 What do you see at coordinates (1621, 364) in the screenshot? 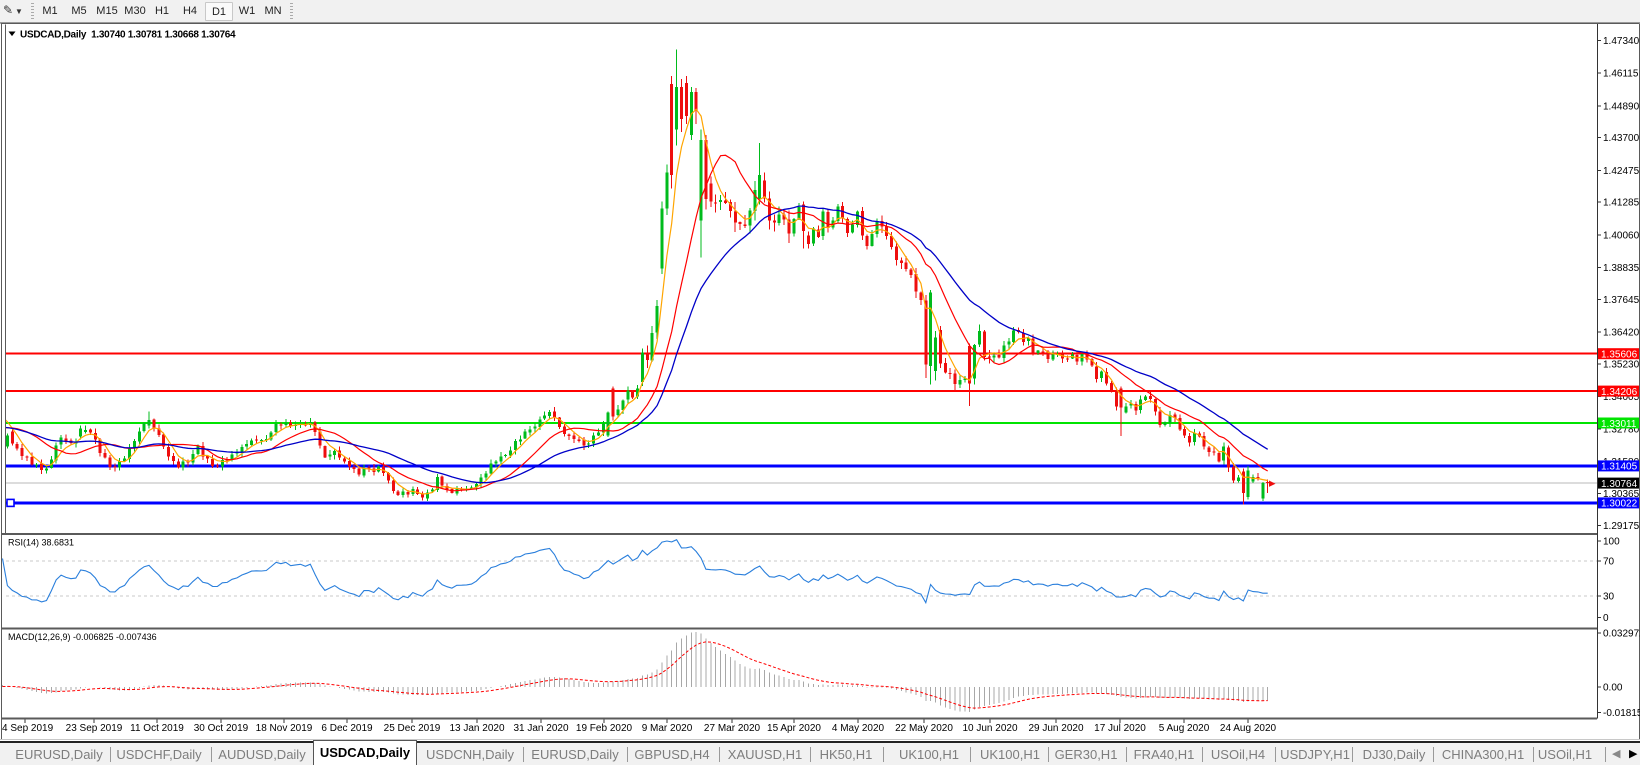
I see `svg-text: 1.35230` at bounding box center [1621, 364].